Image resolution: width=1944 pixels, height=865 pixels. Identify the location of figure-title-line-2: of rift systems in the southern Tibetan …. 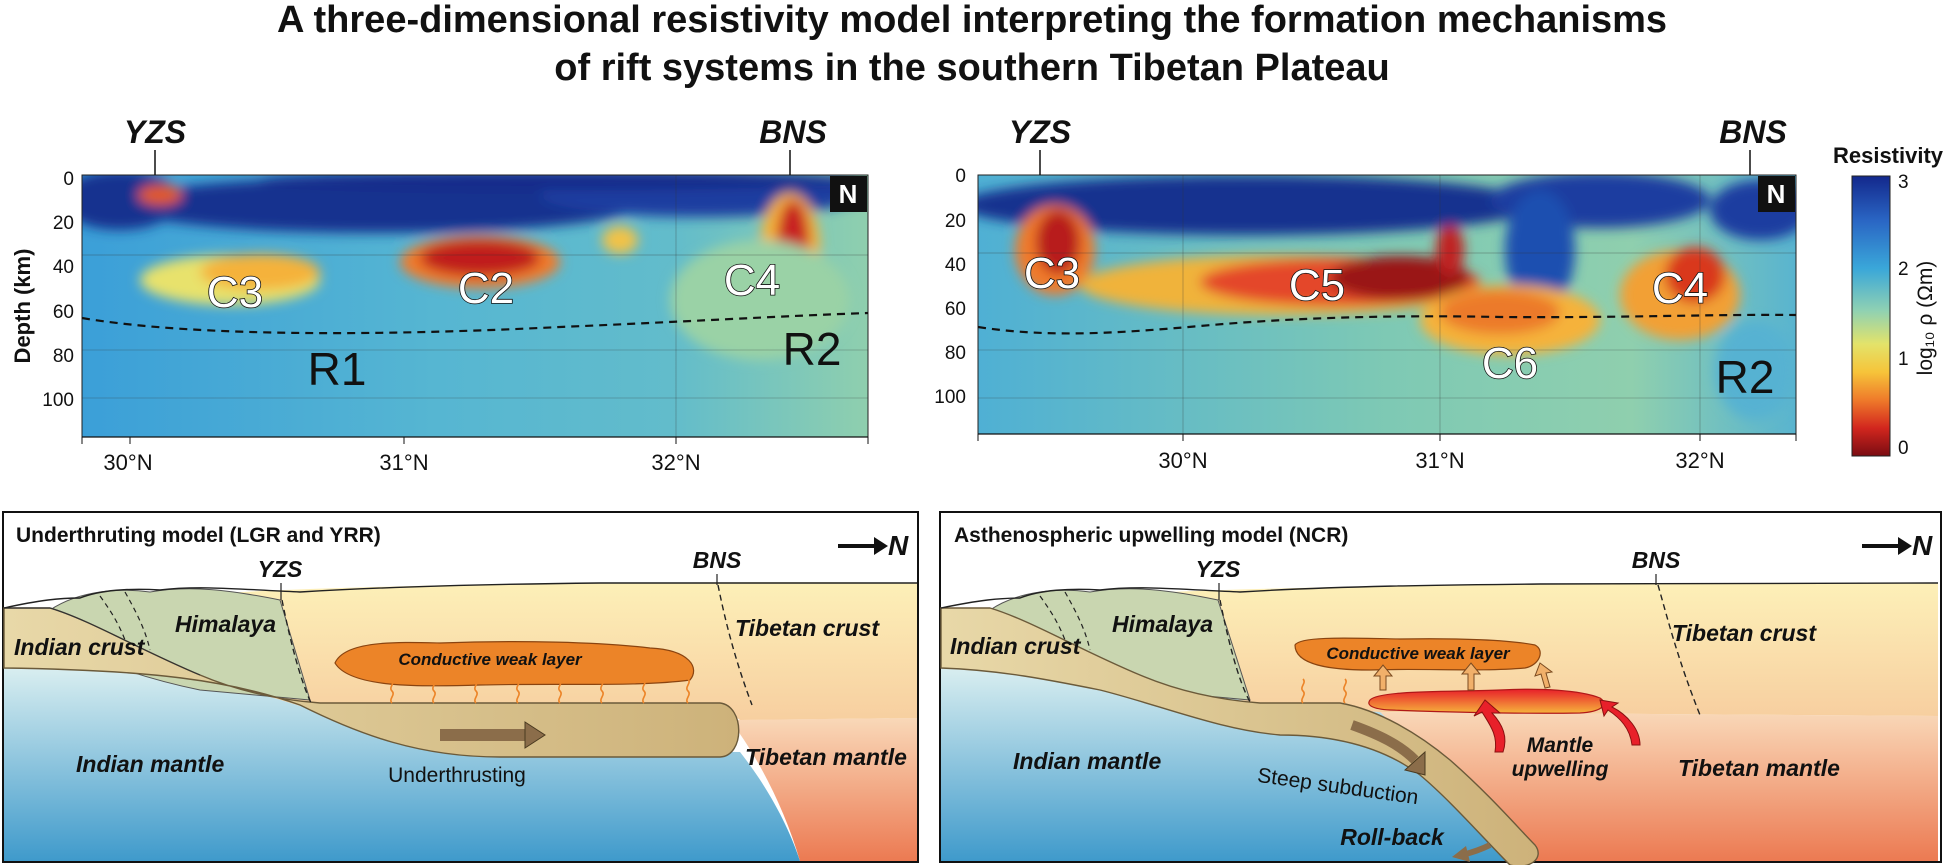
(971, 68).